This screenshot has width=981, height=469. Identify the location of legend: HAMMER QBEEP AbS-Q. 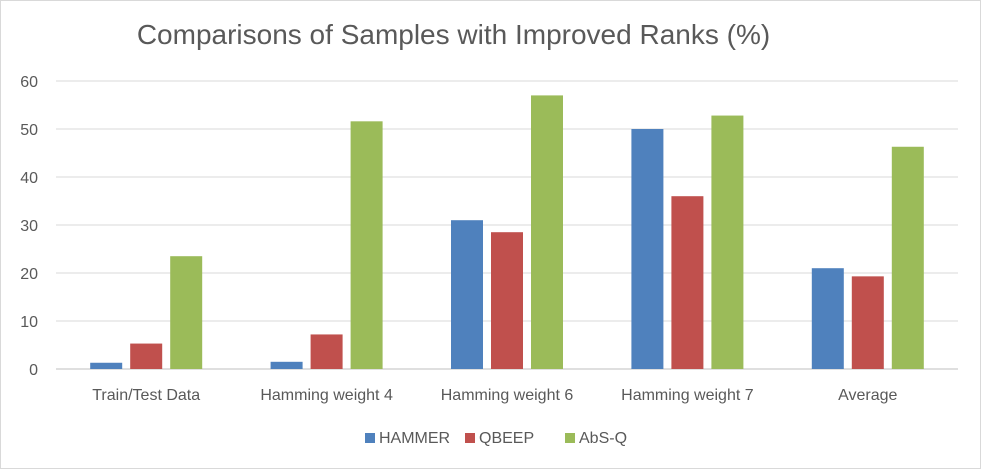
(496, 438).